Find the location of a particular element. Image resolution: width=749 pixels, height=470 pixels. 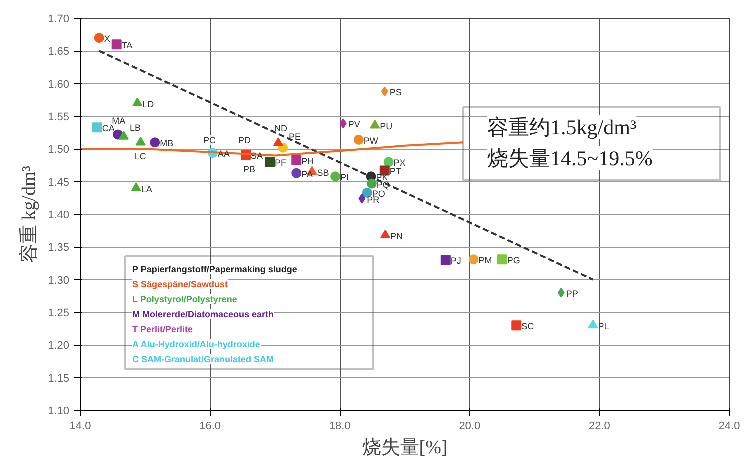

x-tick-label: 24.0 is located at coordinates (729, 426).